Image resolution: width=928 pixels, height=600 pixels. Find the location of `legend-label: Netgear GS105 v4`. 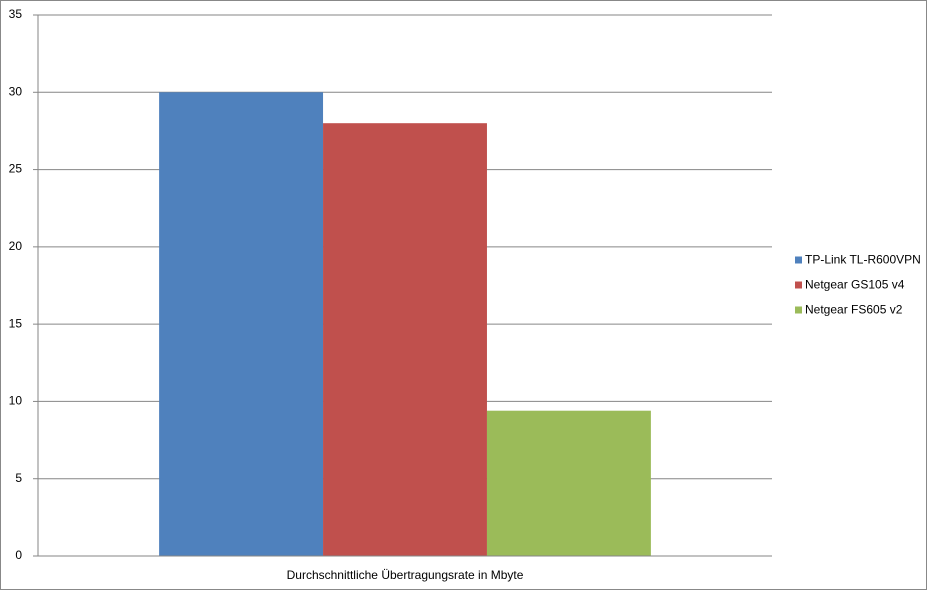

legend-label: Netgear GS105 v4 is located at coordinates (855, 285).